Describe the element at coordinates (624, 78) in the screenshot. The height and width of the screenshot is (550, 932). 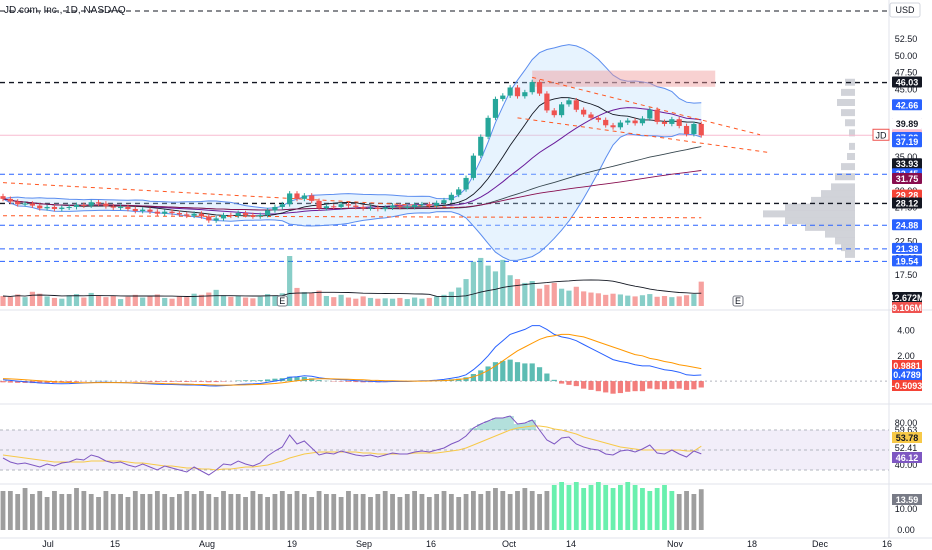
I see `resistance-zone` at that location.